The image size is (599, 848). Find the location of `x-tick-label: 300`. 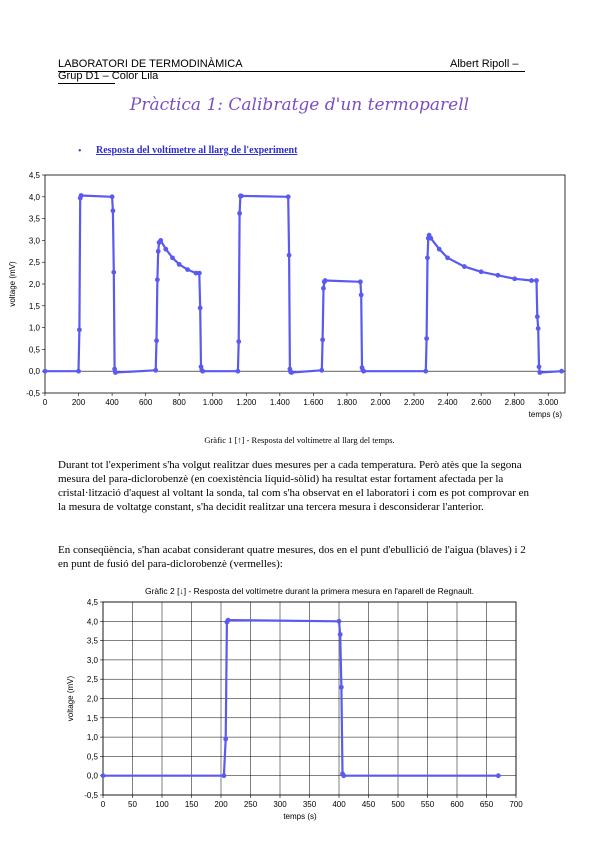

x-tick-label: 300 is located at coordinates (280, 804).